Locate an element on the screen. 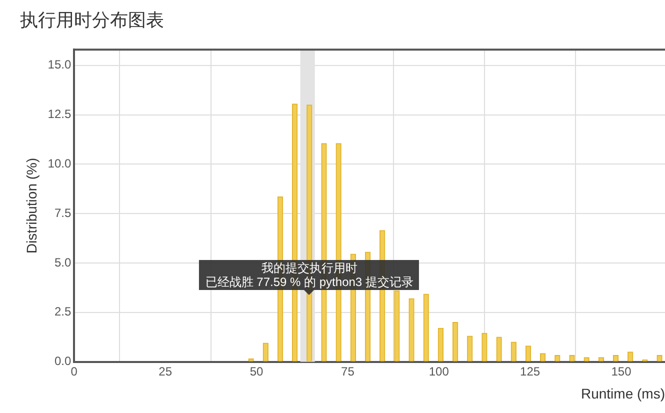 The width and height of the screenshot is (665, 413). x-tick-label: 0 is located at coordinates (74, 371).